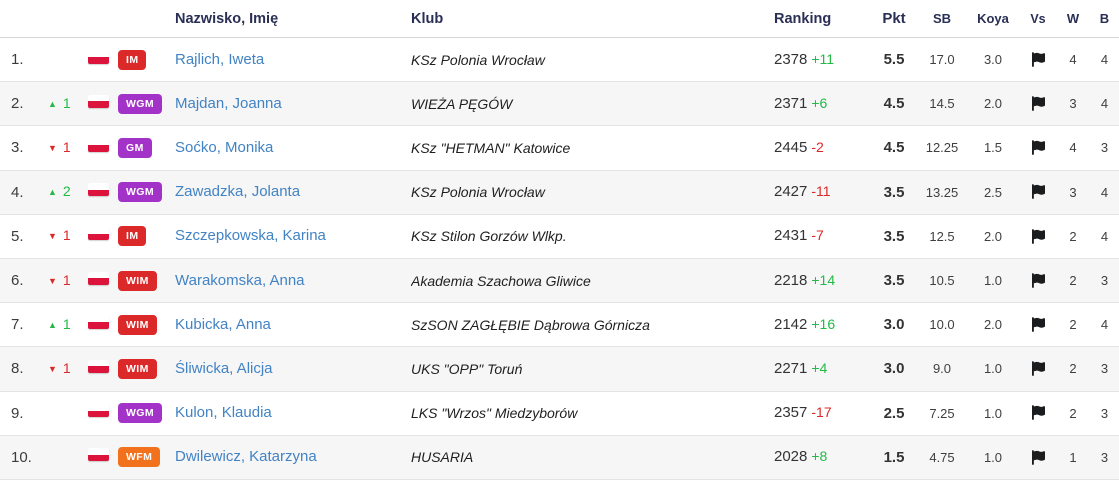 The width and height of the screenshot is (1119, 480). I want to click on white-games-cell: 3, so click(1073, 104).